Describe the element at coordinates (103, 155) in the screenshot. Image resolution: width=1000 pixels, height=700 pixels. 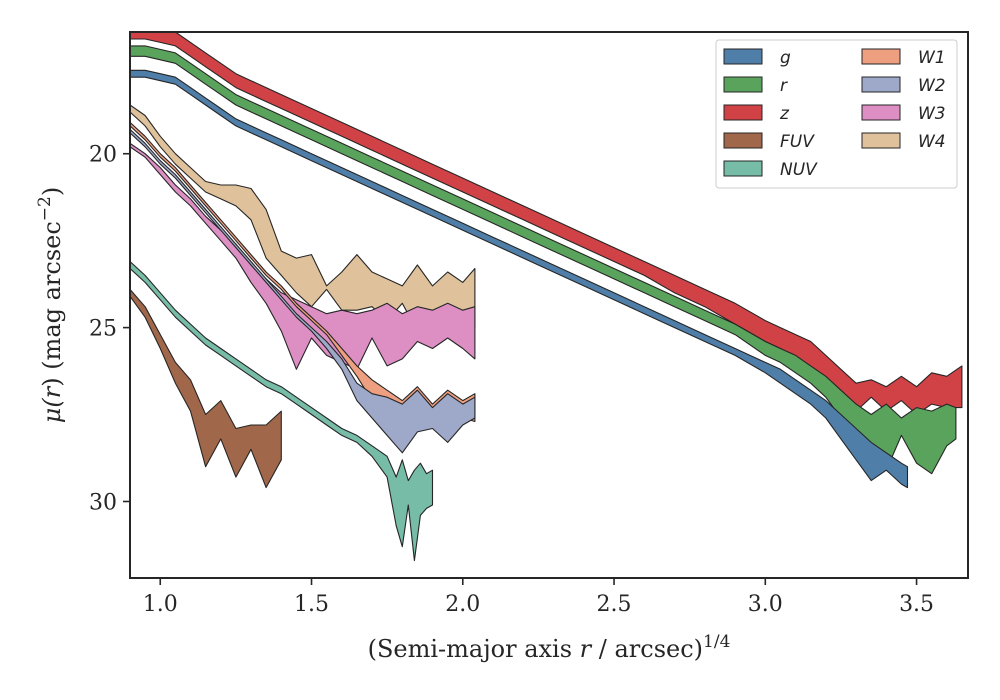
I see `y-tick-label: 20` at that location.